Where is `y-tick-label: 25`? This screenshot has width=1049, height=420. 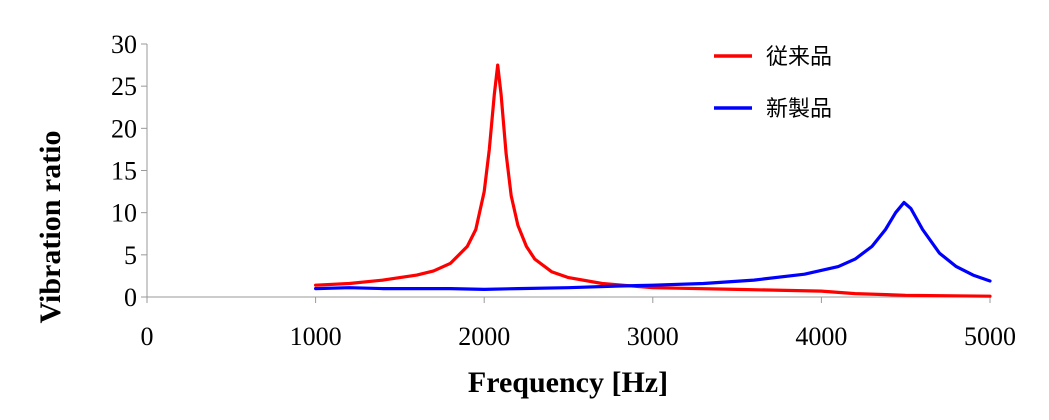 y-tick-label: 25 is located at coordinates (124, 86).